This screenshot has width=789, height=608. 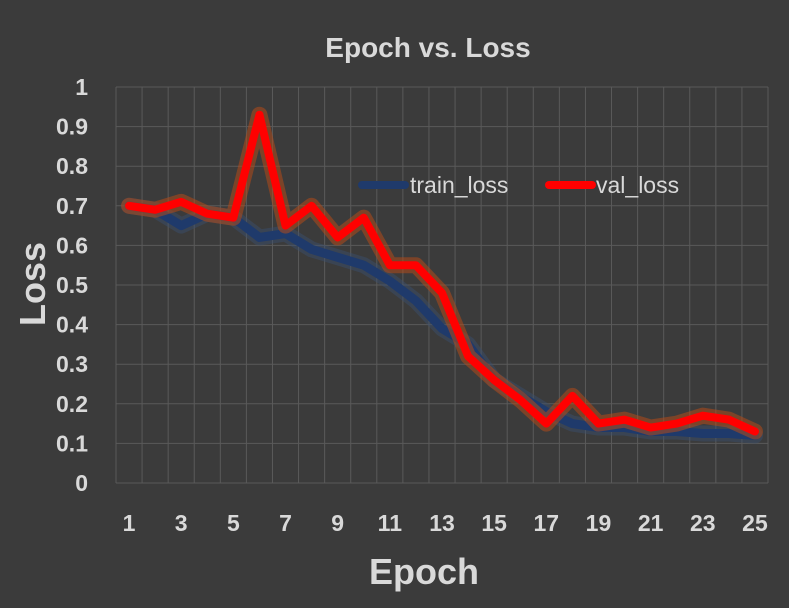 I want to click on y-axis-title: Loss, so click(x=32, y=284).